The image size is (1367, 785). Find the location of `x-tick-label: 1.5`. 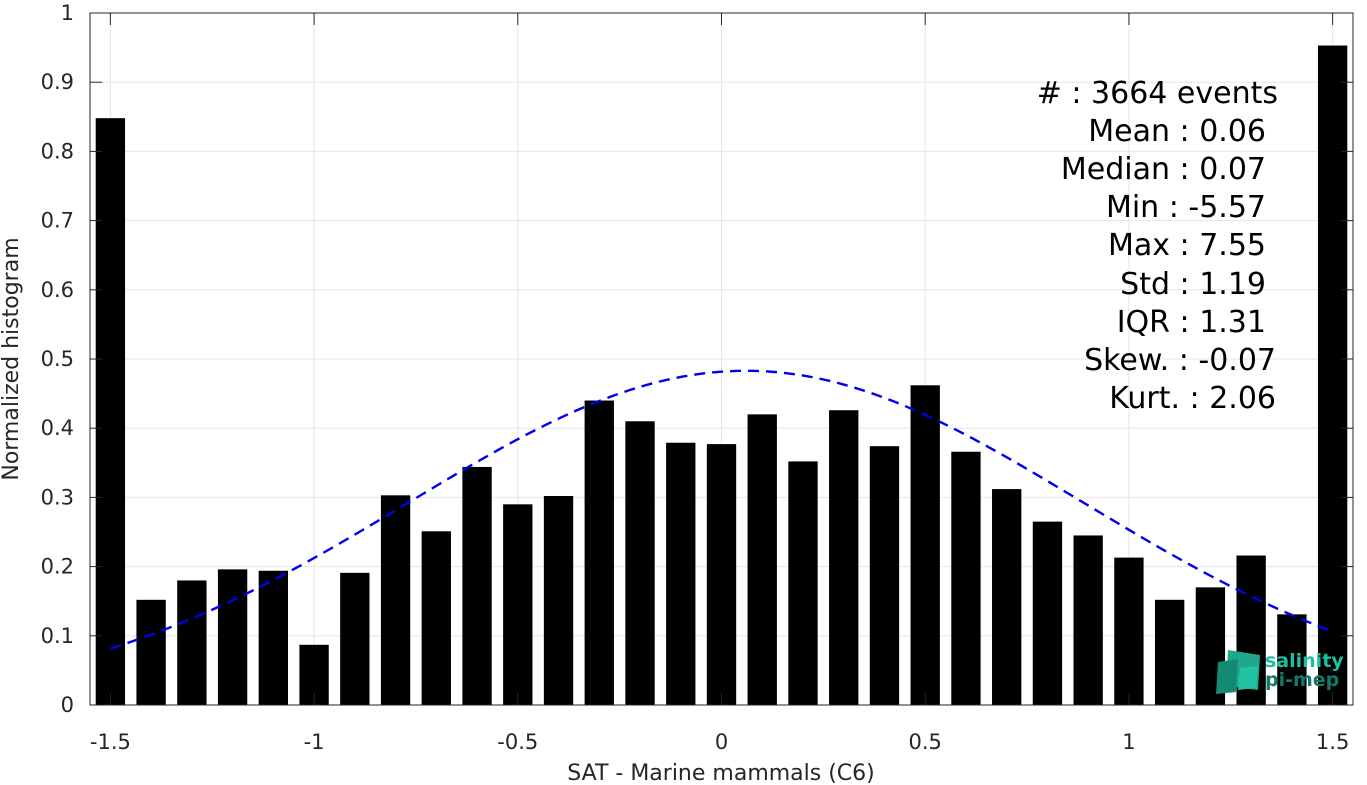

x-tick-label: 1.5 is located at coordinates (1332, 742).